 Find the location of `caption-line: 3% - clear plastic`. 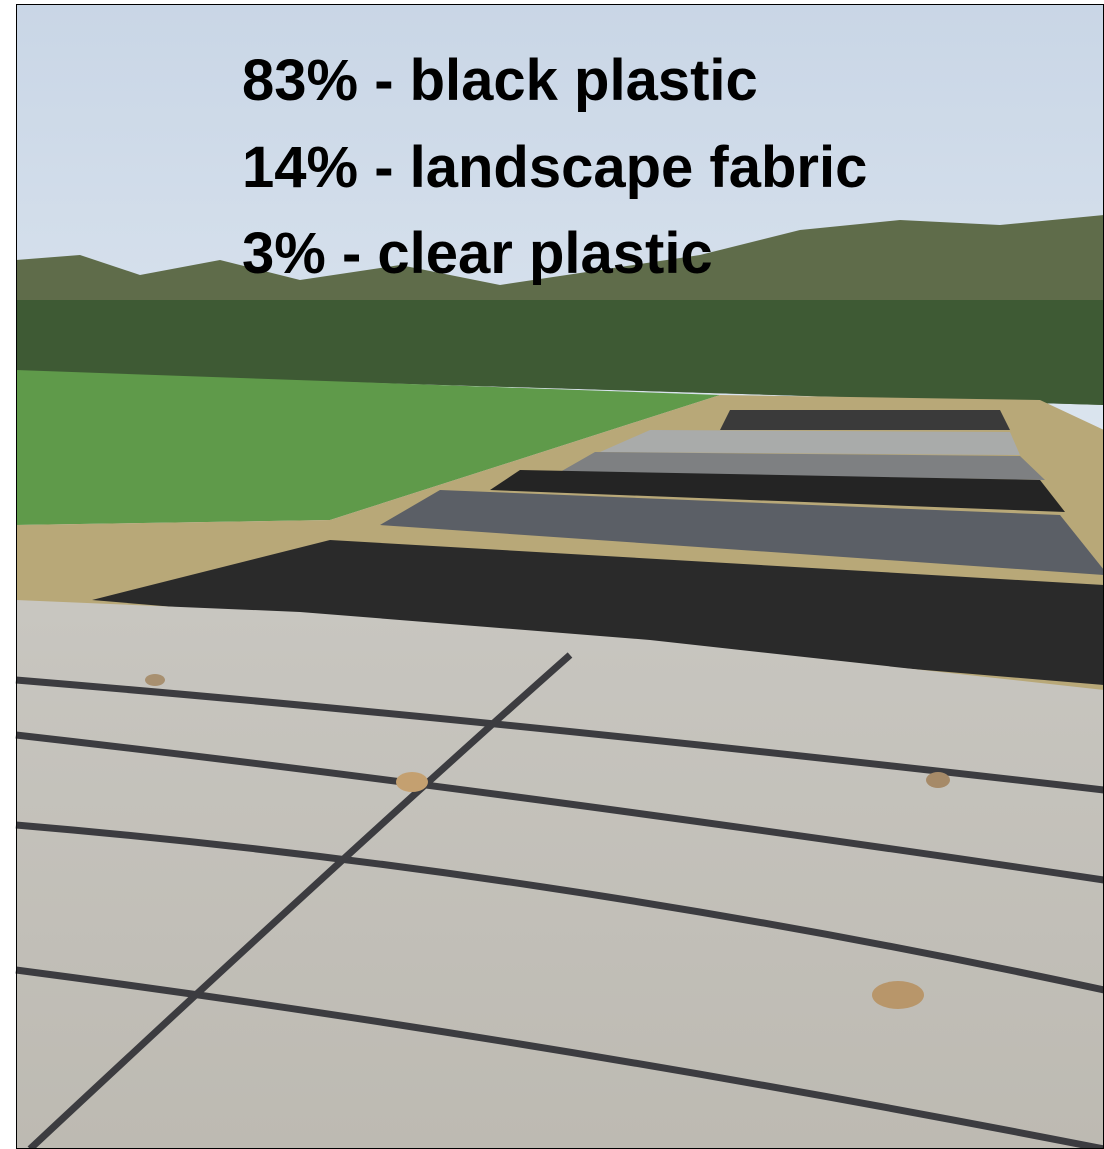

caption-line: 3% - clear plastic is located at coordinates (477, 253).